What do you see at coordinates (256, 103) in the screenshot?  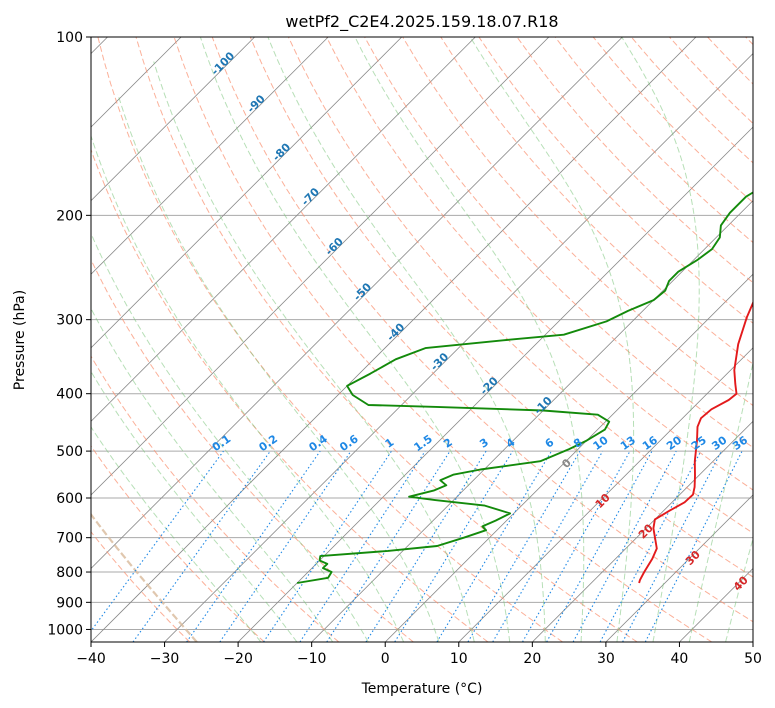 I see `dry-adiabat-label: -90` at bounding box center [256, 103].